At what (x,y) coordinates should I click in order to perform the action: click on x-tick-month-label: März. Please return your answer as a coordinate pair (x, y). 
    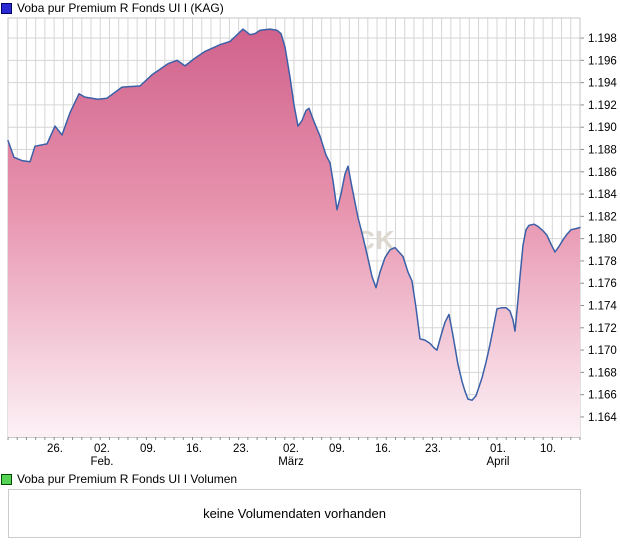
    Looking at the image, I should click on (291, 462).